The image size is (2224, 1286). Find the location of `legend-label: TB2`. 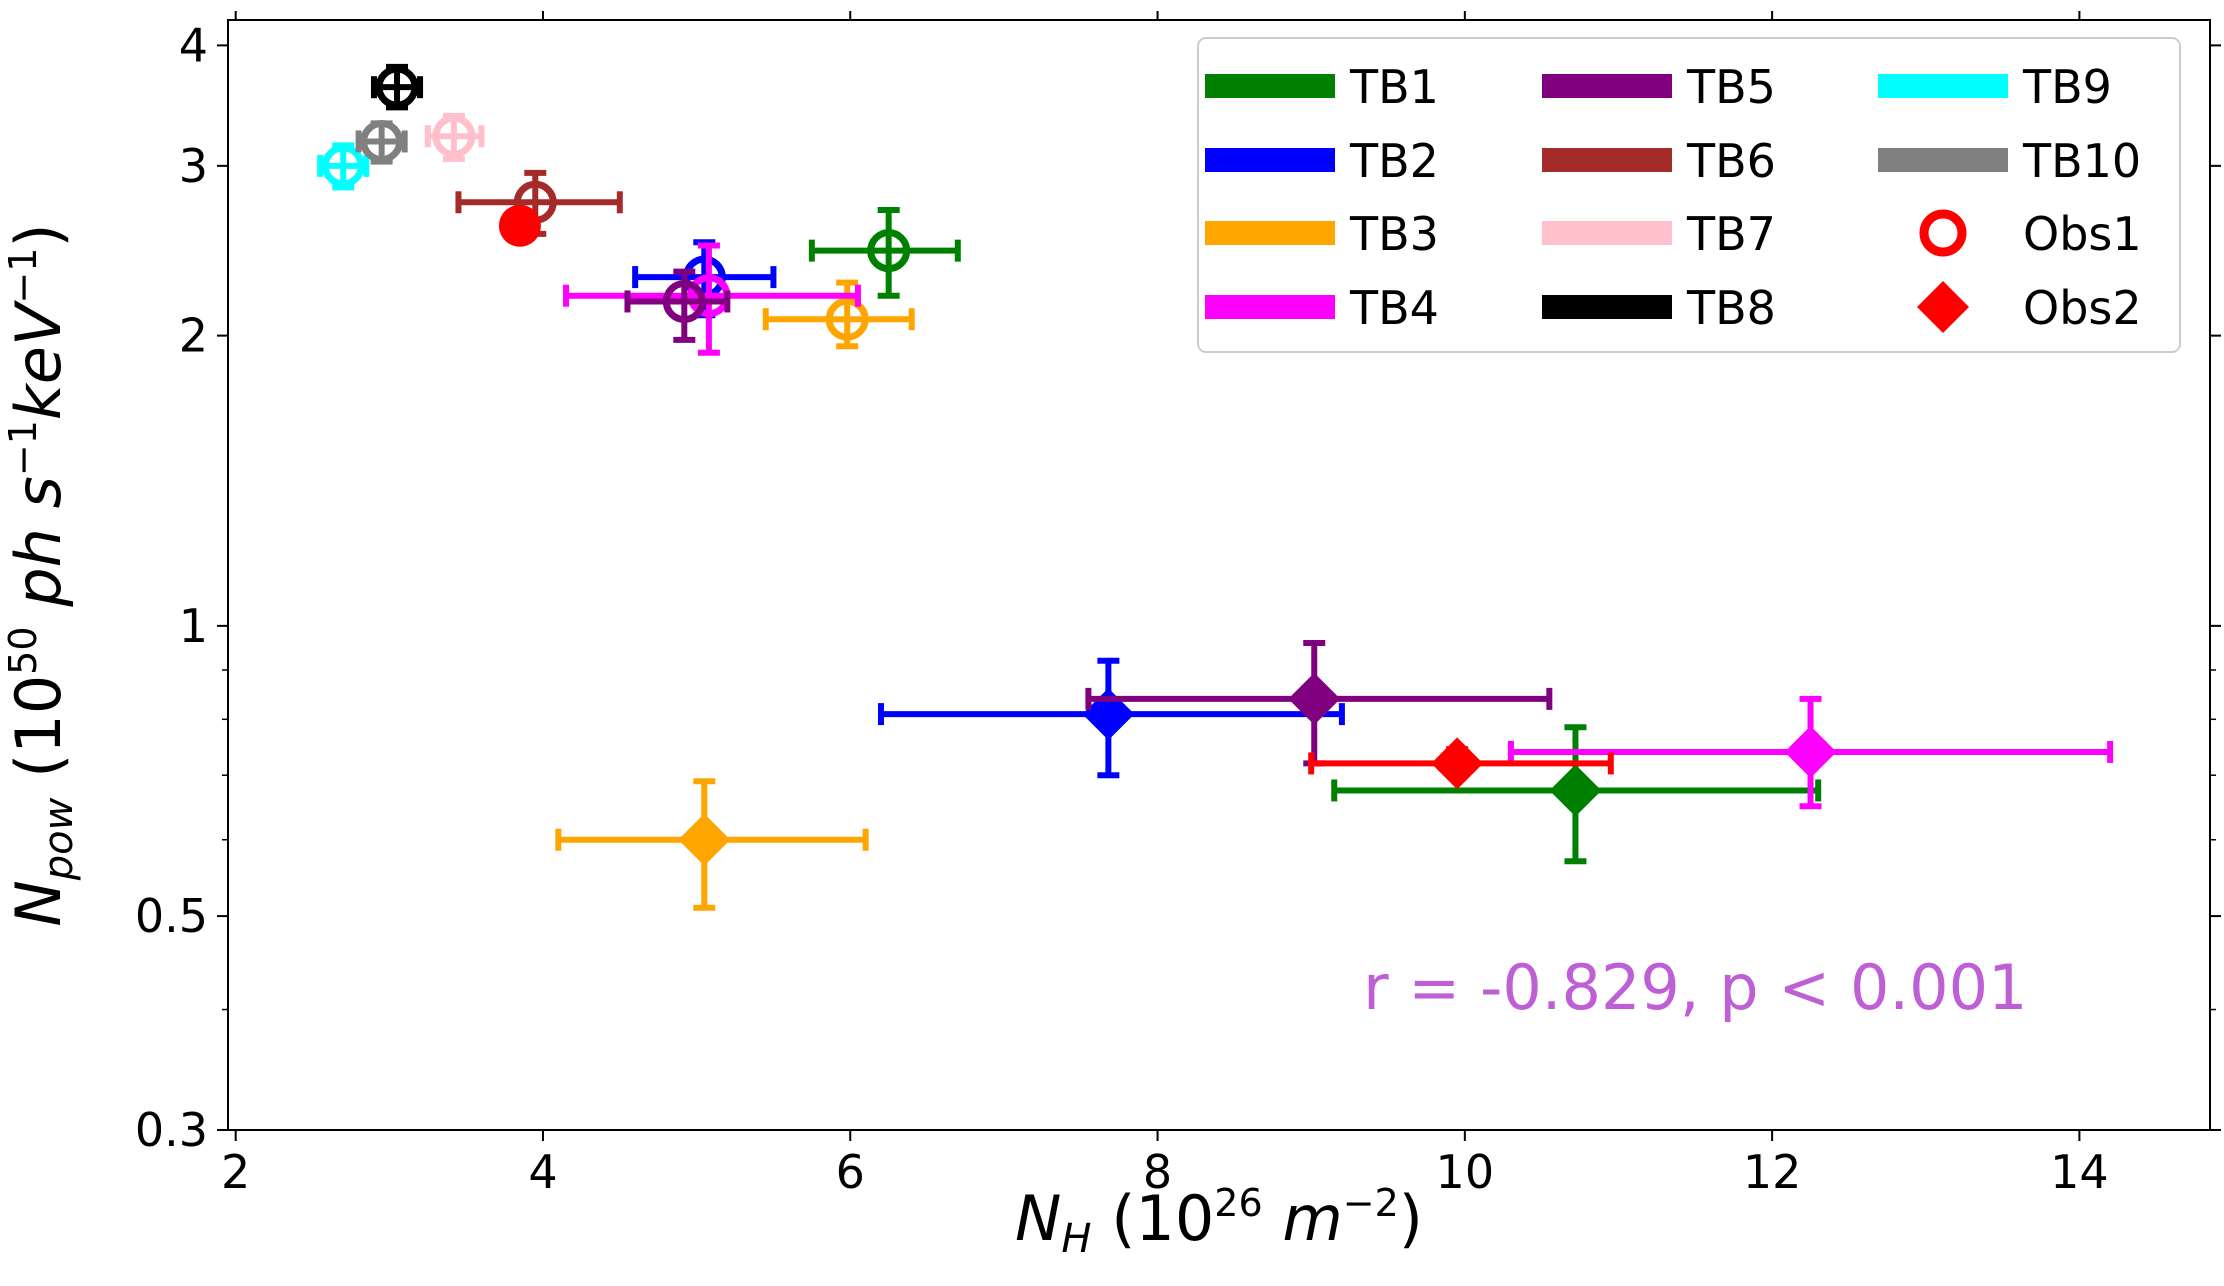

legend-label: TB2 is located at coordinates (1394, 161).